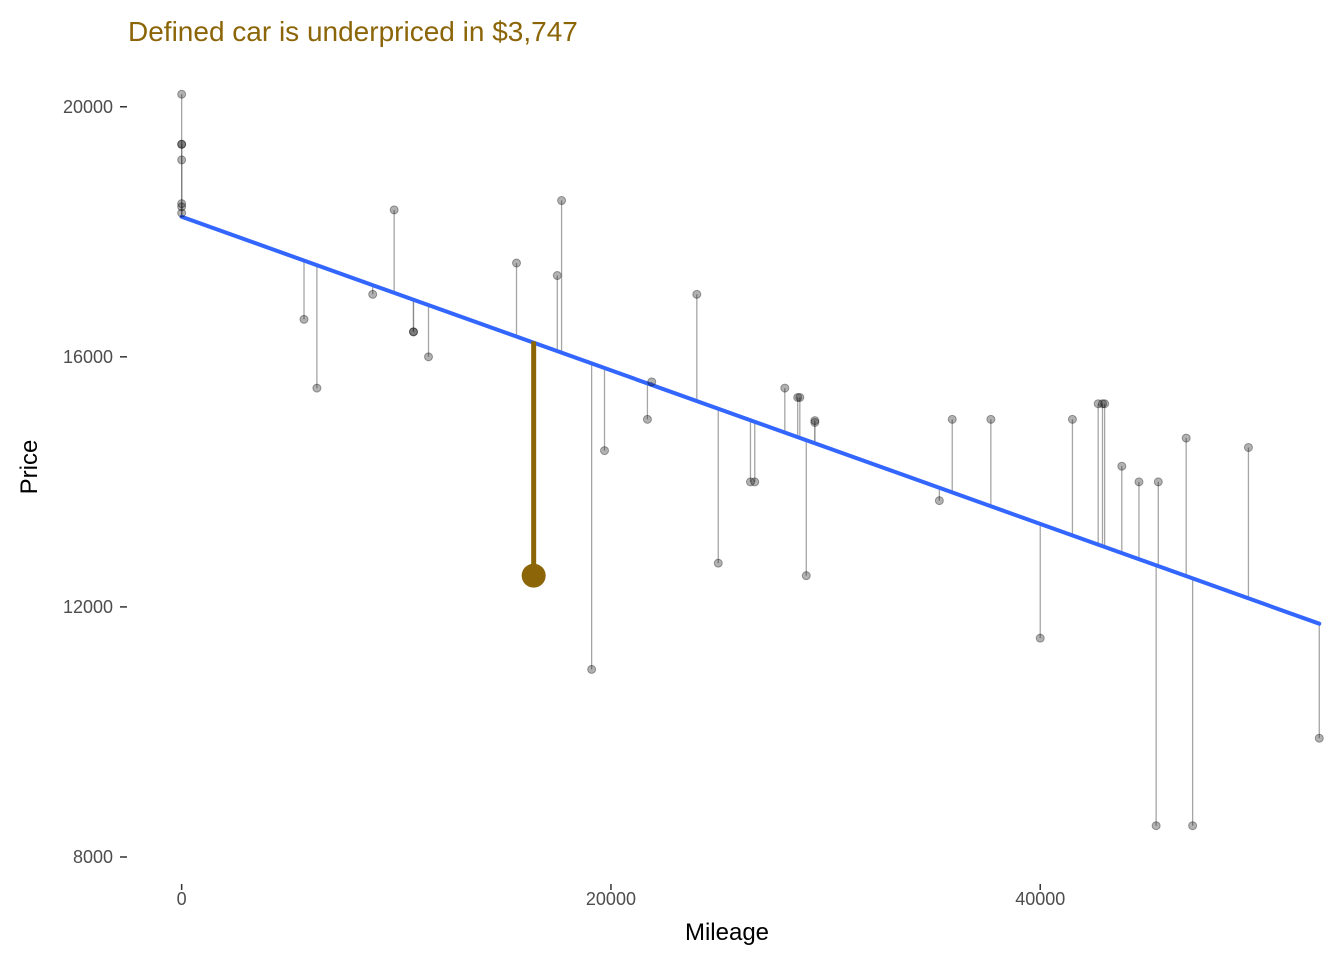 The height and width of the screenshot is (965, 1344). I want to click on chart-title: Defined car is underpriced in $3,747, so click(353, 31).